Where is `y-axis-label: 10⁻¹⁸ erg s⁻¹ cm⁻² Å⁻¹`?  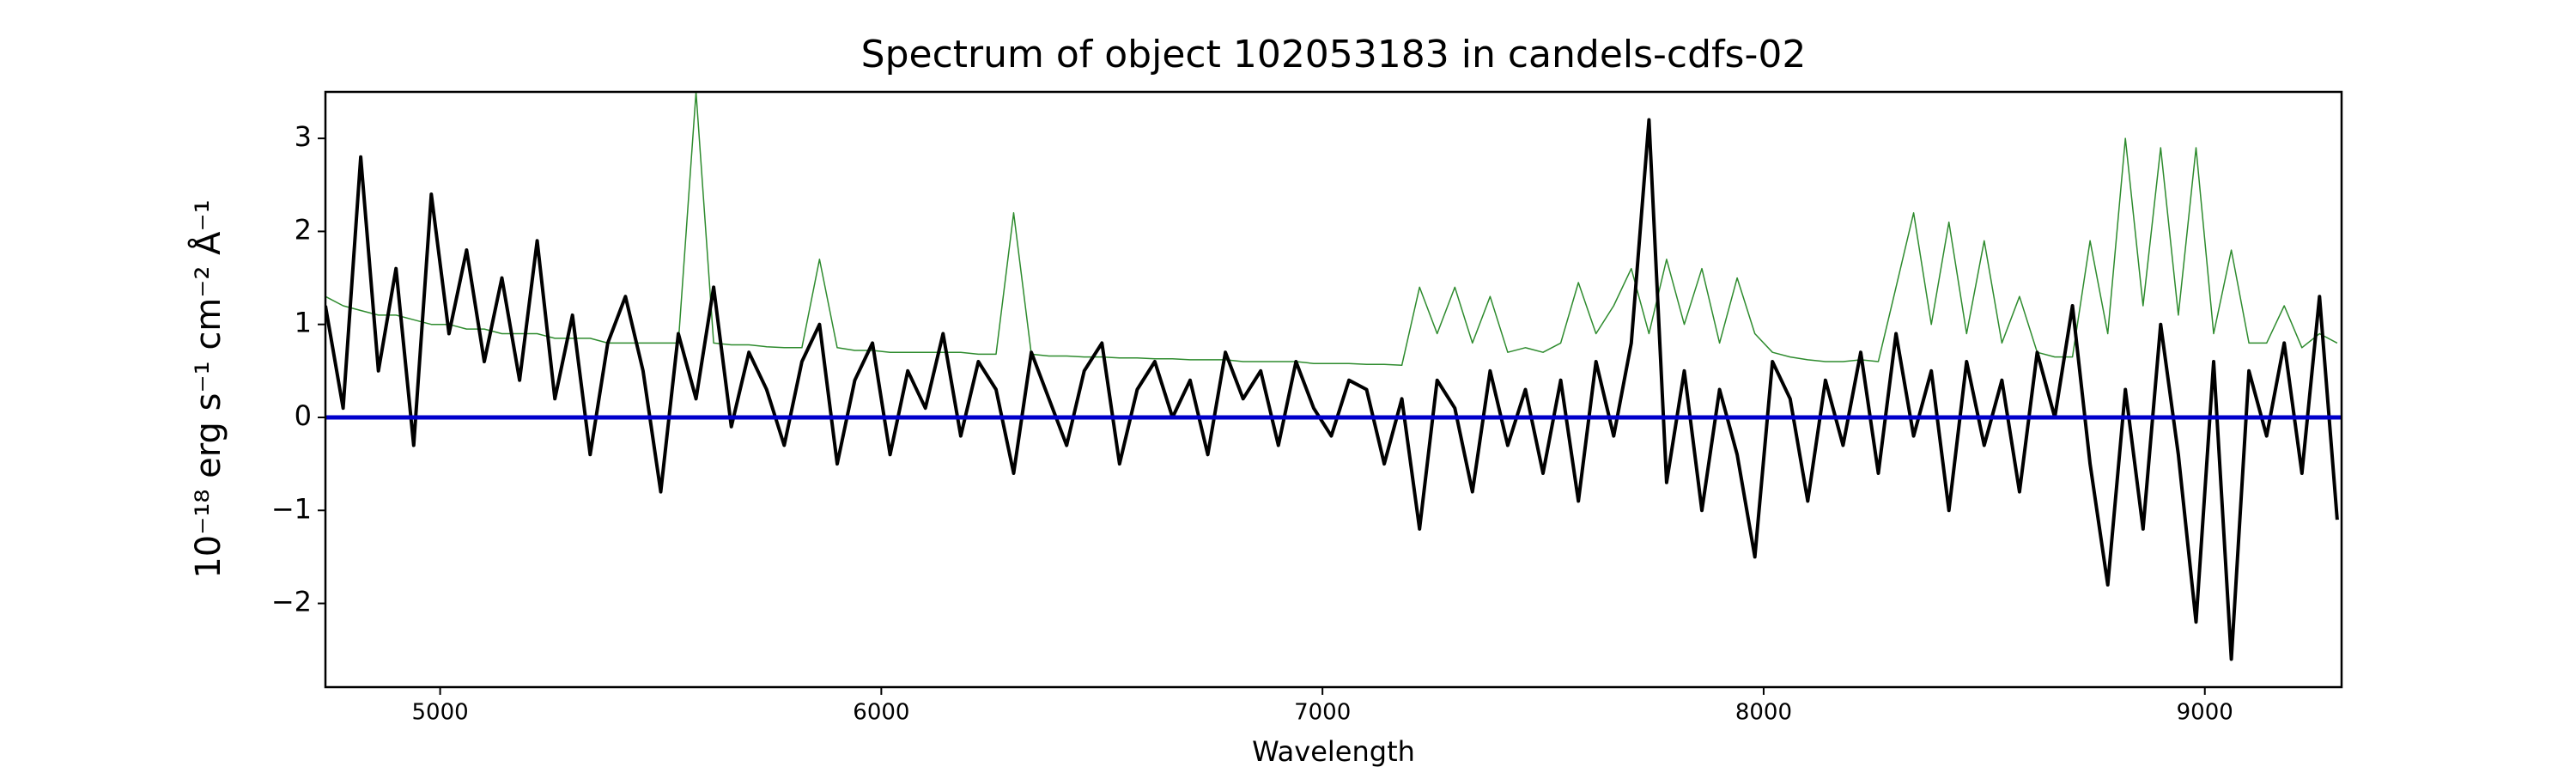
y-axis-label: 10⁻¹⁸ erg s⁻¹ cm⁻² Å⁻¹ is located at coordinates (207, 388).